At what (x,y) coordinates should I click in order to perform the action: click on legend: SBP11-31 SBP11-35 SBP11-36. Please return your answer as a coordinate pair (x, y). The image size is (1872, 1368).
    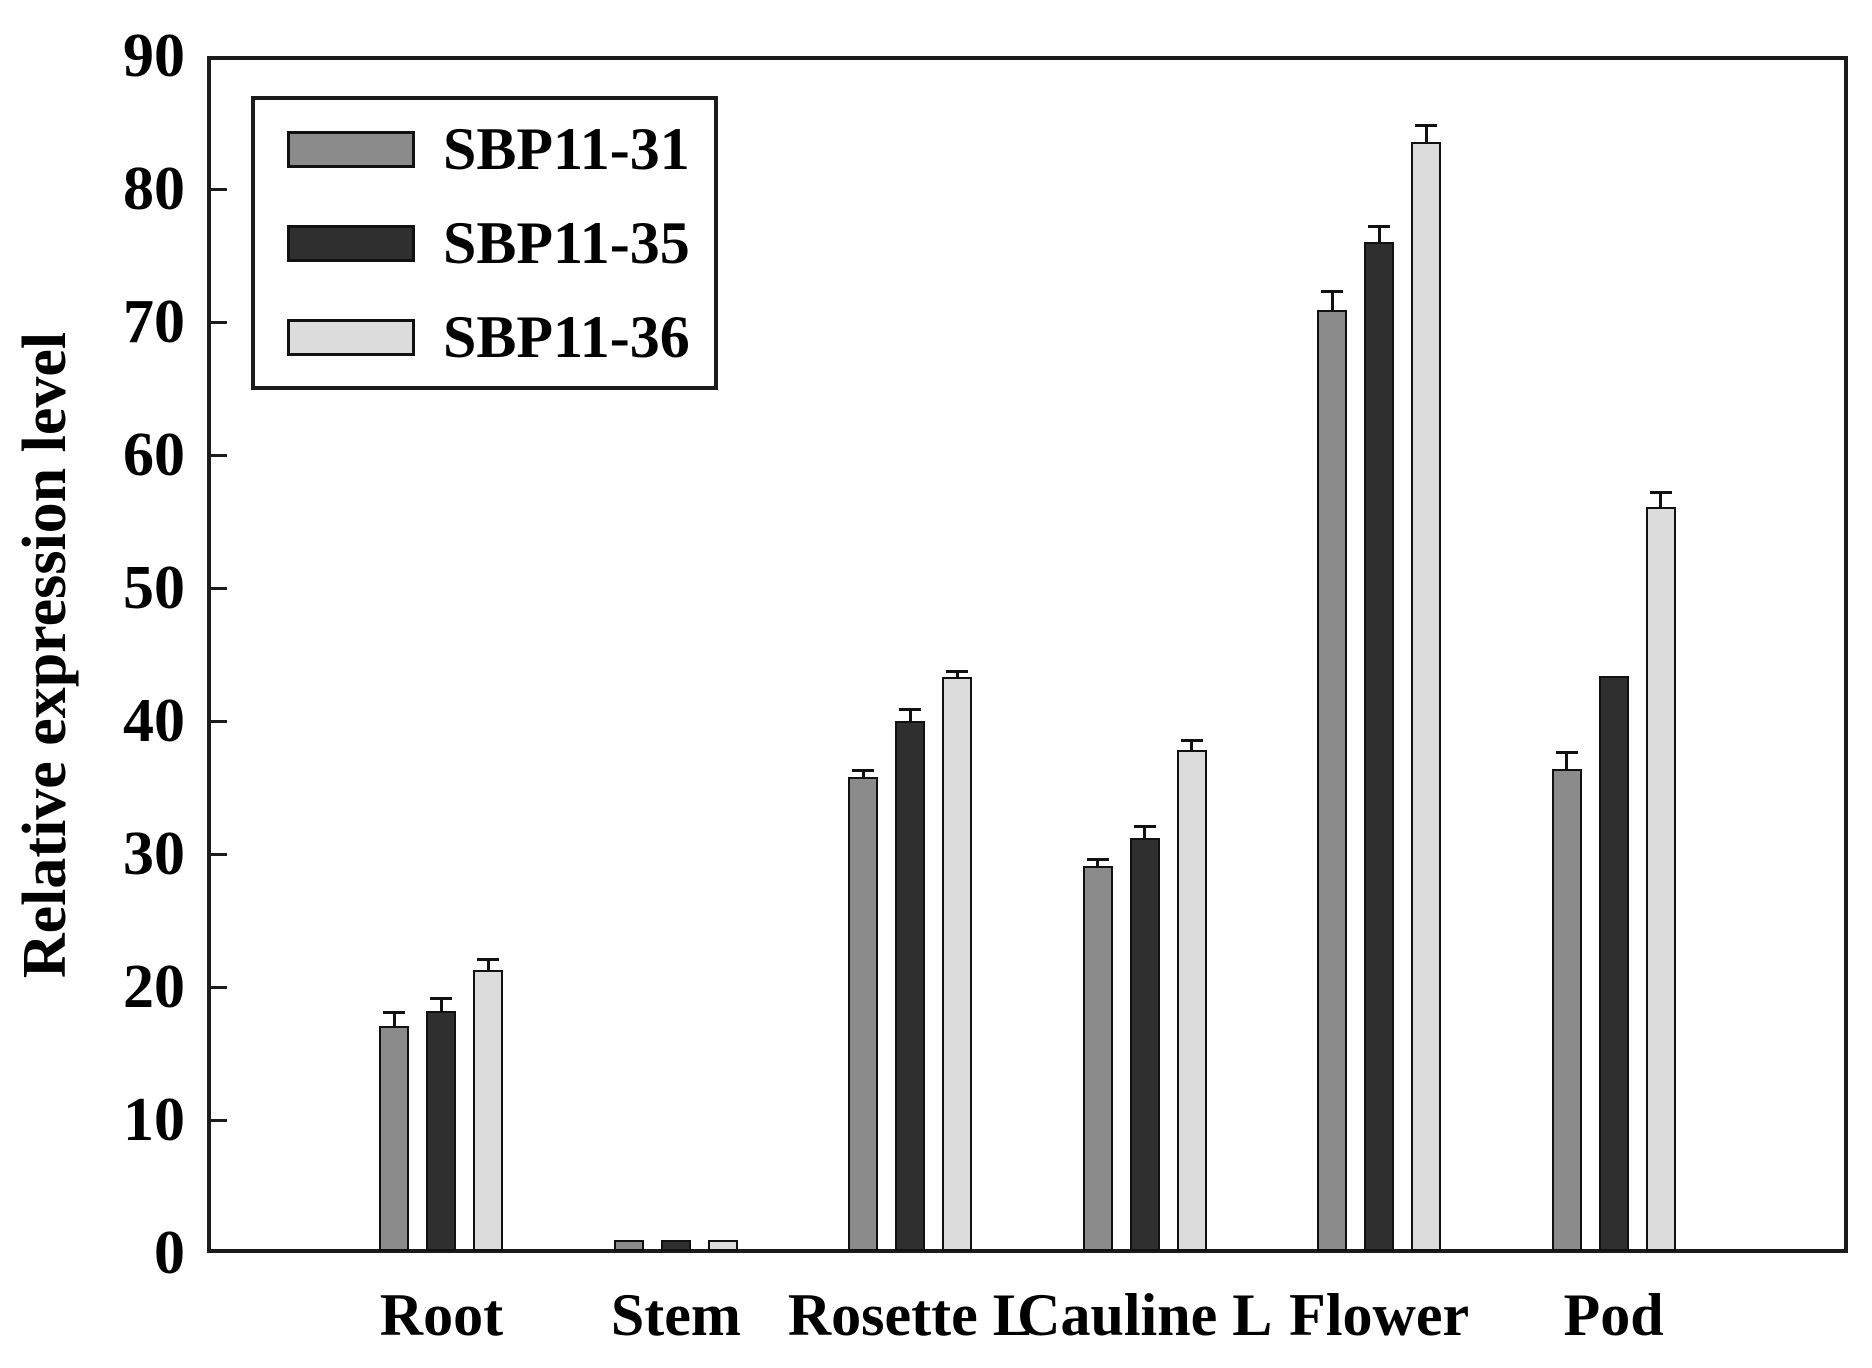
    Looking at the image, I should click on (484, 243).